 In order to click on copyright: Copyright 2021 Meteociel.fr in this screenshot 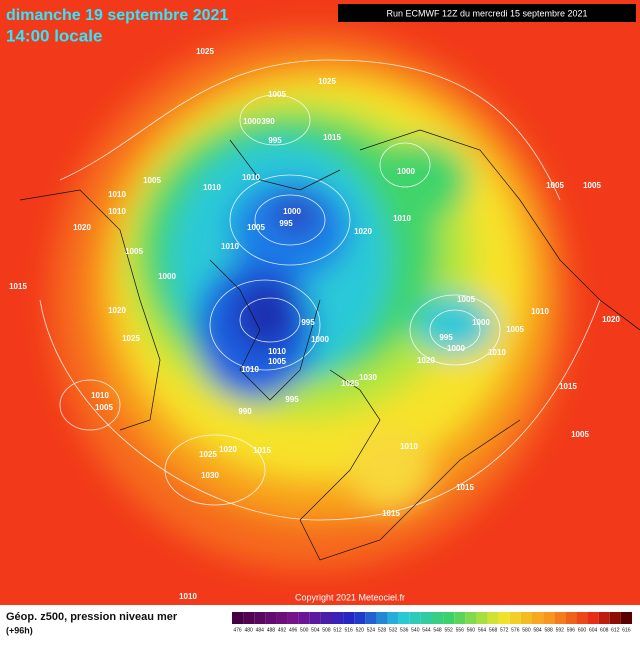, I will do `click(350, 597)`.